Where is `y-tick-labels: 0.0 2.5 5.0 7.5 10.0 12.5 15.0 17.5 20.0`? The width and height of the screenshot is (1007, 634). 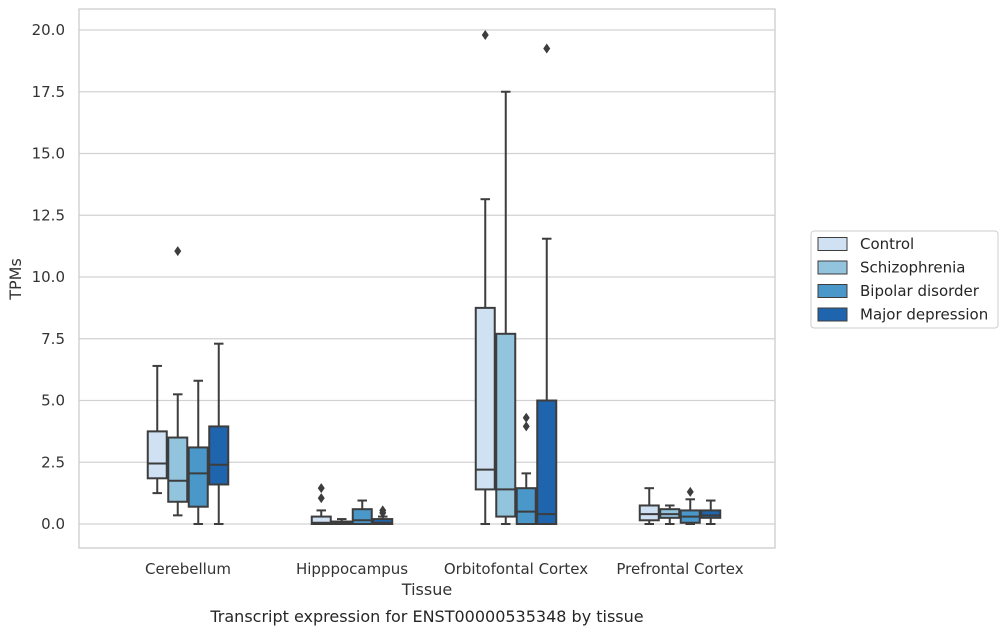
y-tick-labels: 0.0 2.5 5.0 7.5 10.0 12.5 15.0 17.5 20.0 is located at coordinates (48, 277).